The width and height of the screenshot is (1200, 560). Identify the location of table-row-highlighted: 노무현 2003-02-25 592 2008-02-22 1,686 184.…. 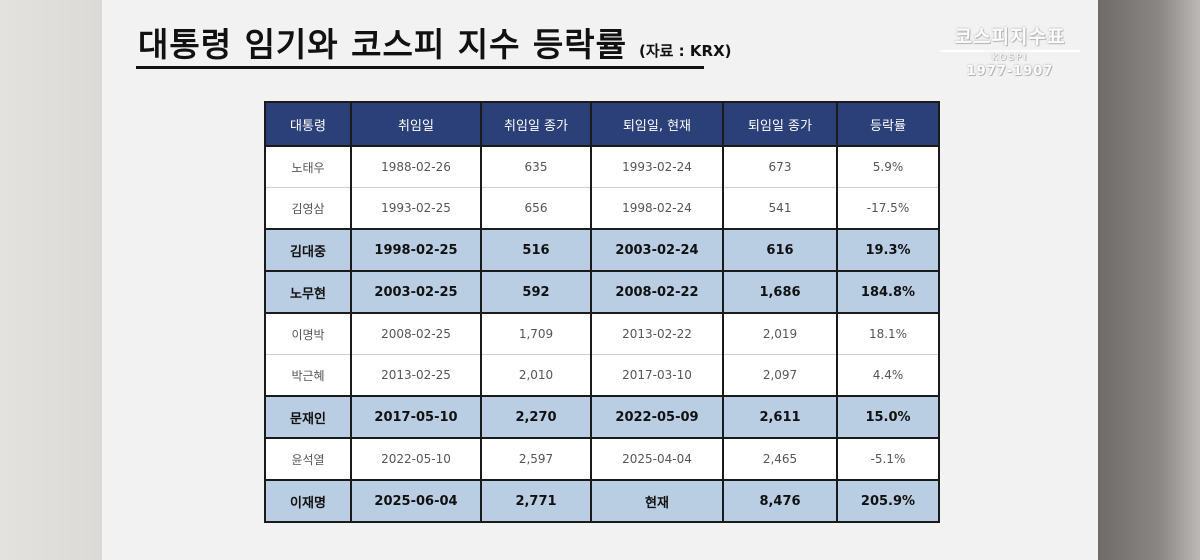
(602, 292).